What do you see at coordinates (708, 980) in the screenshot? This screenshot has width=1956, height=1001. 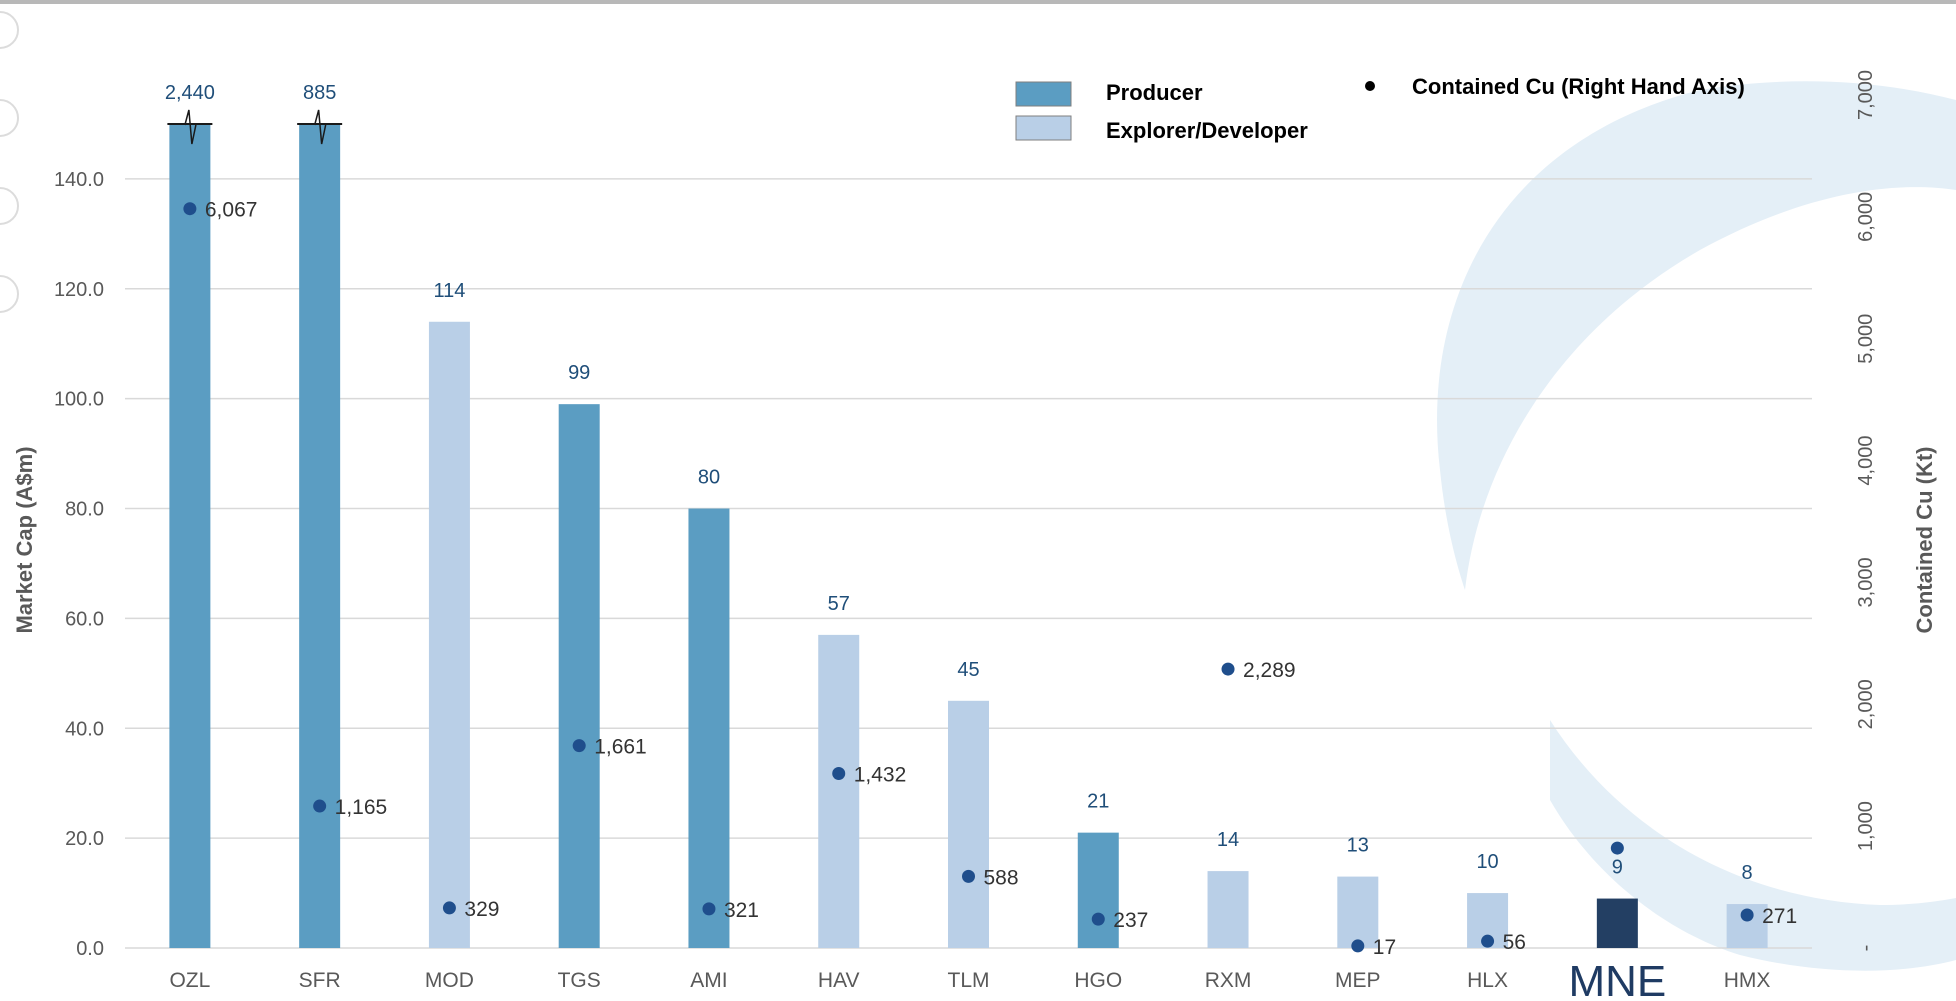 I see `category-label-ami: AMI` at bounding box center [708, 980].